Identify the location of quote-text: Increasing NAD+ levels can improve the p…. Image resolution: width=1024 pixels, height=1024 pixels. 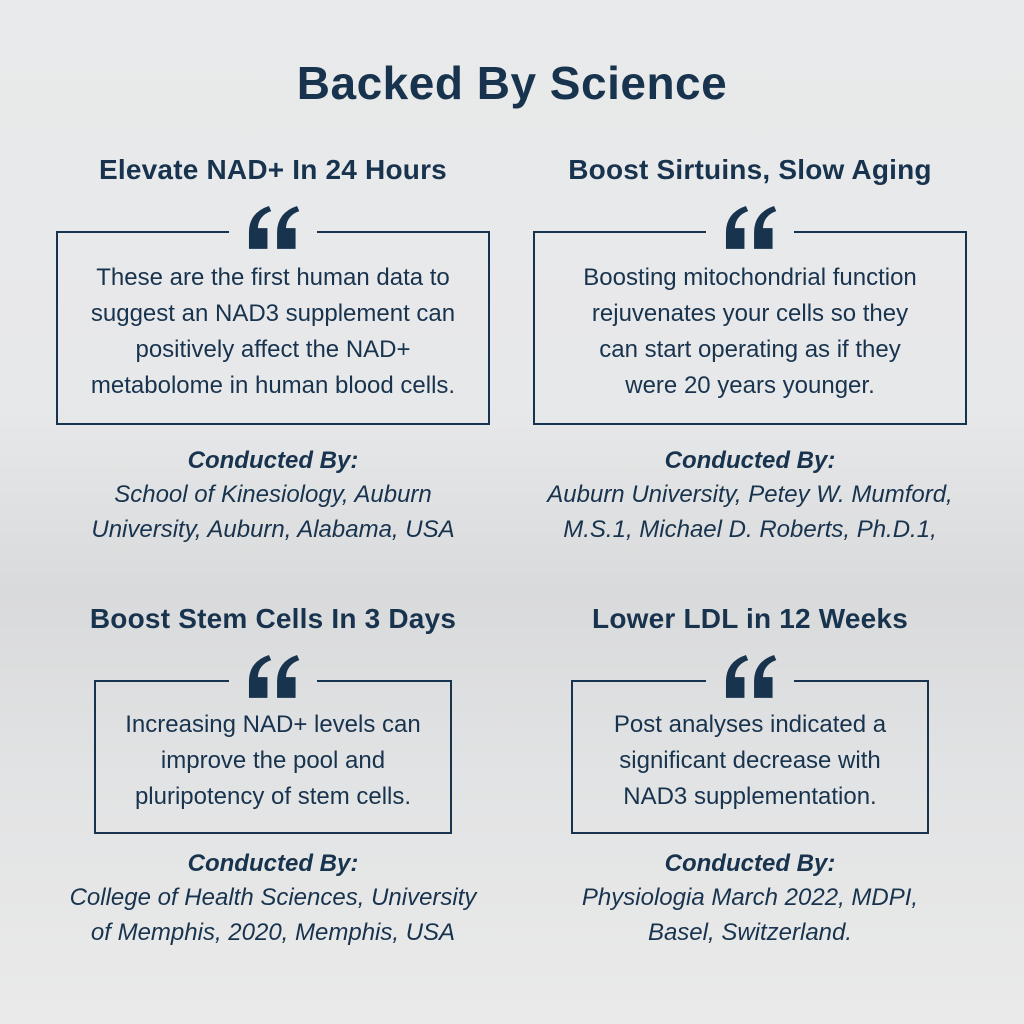
(273, 761).